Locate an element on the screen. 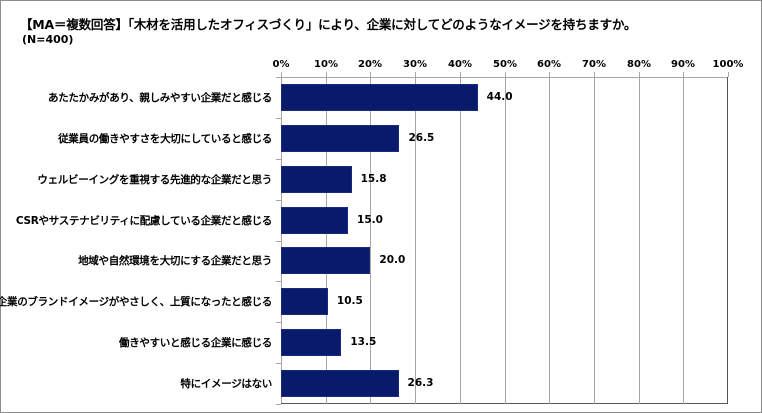 The height and width of the screenshot is (413, 762). bar-value-label: 13.5 is located at coordinates (363, 342).